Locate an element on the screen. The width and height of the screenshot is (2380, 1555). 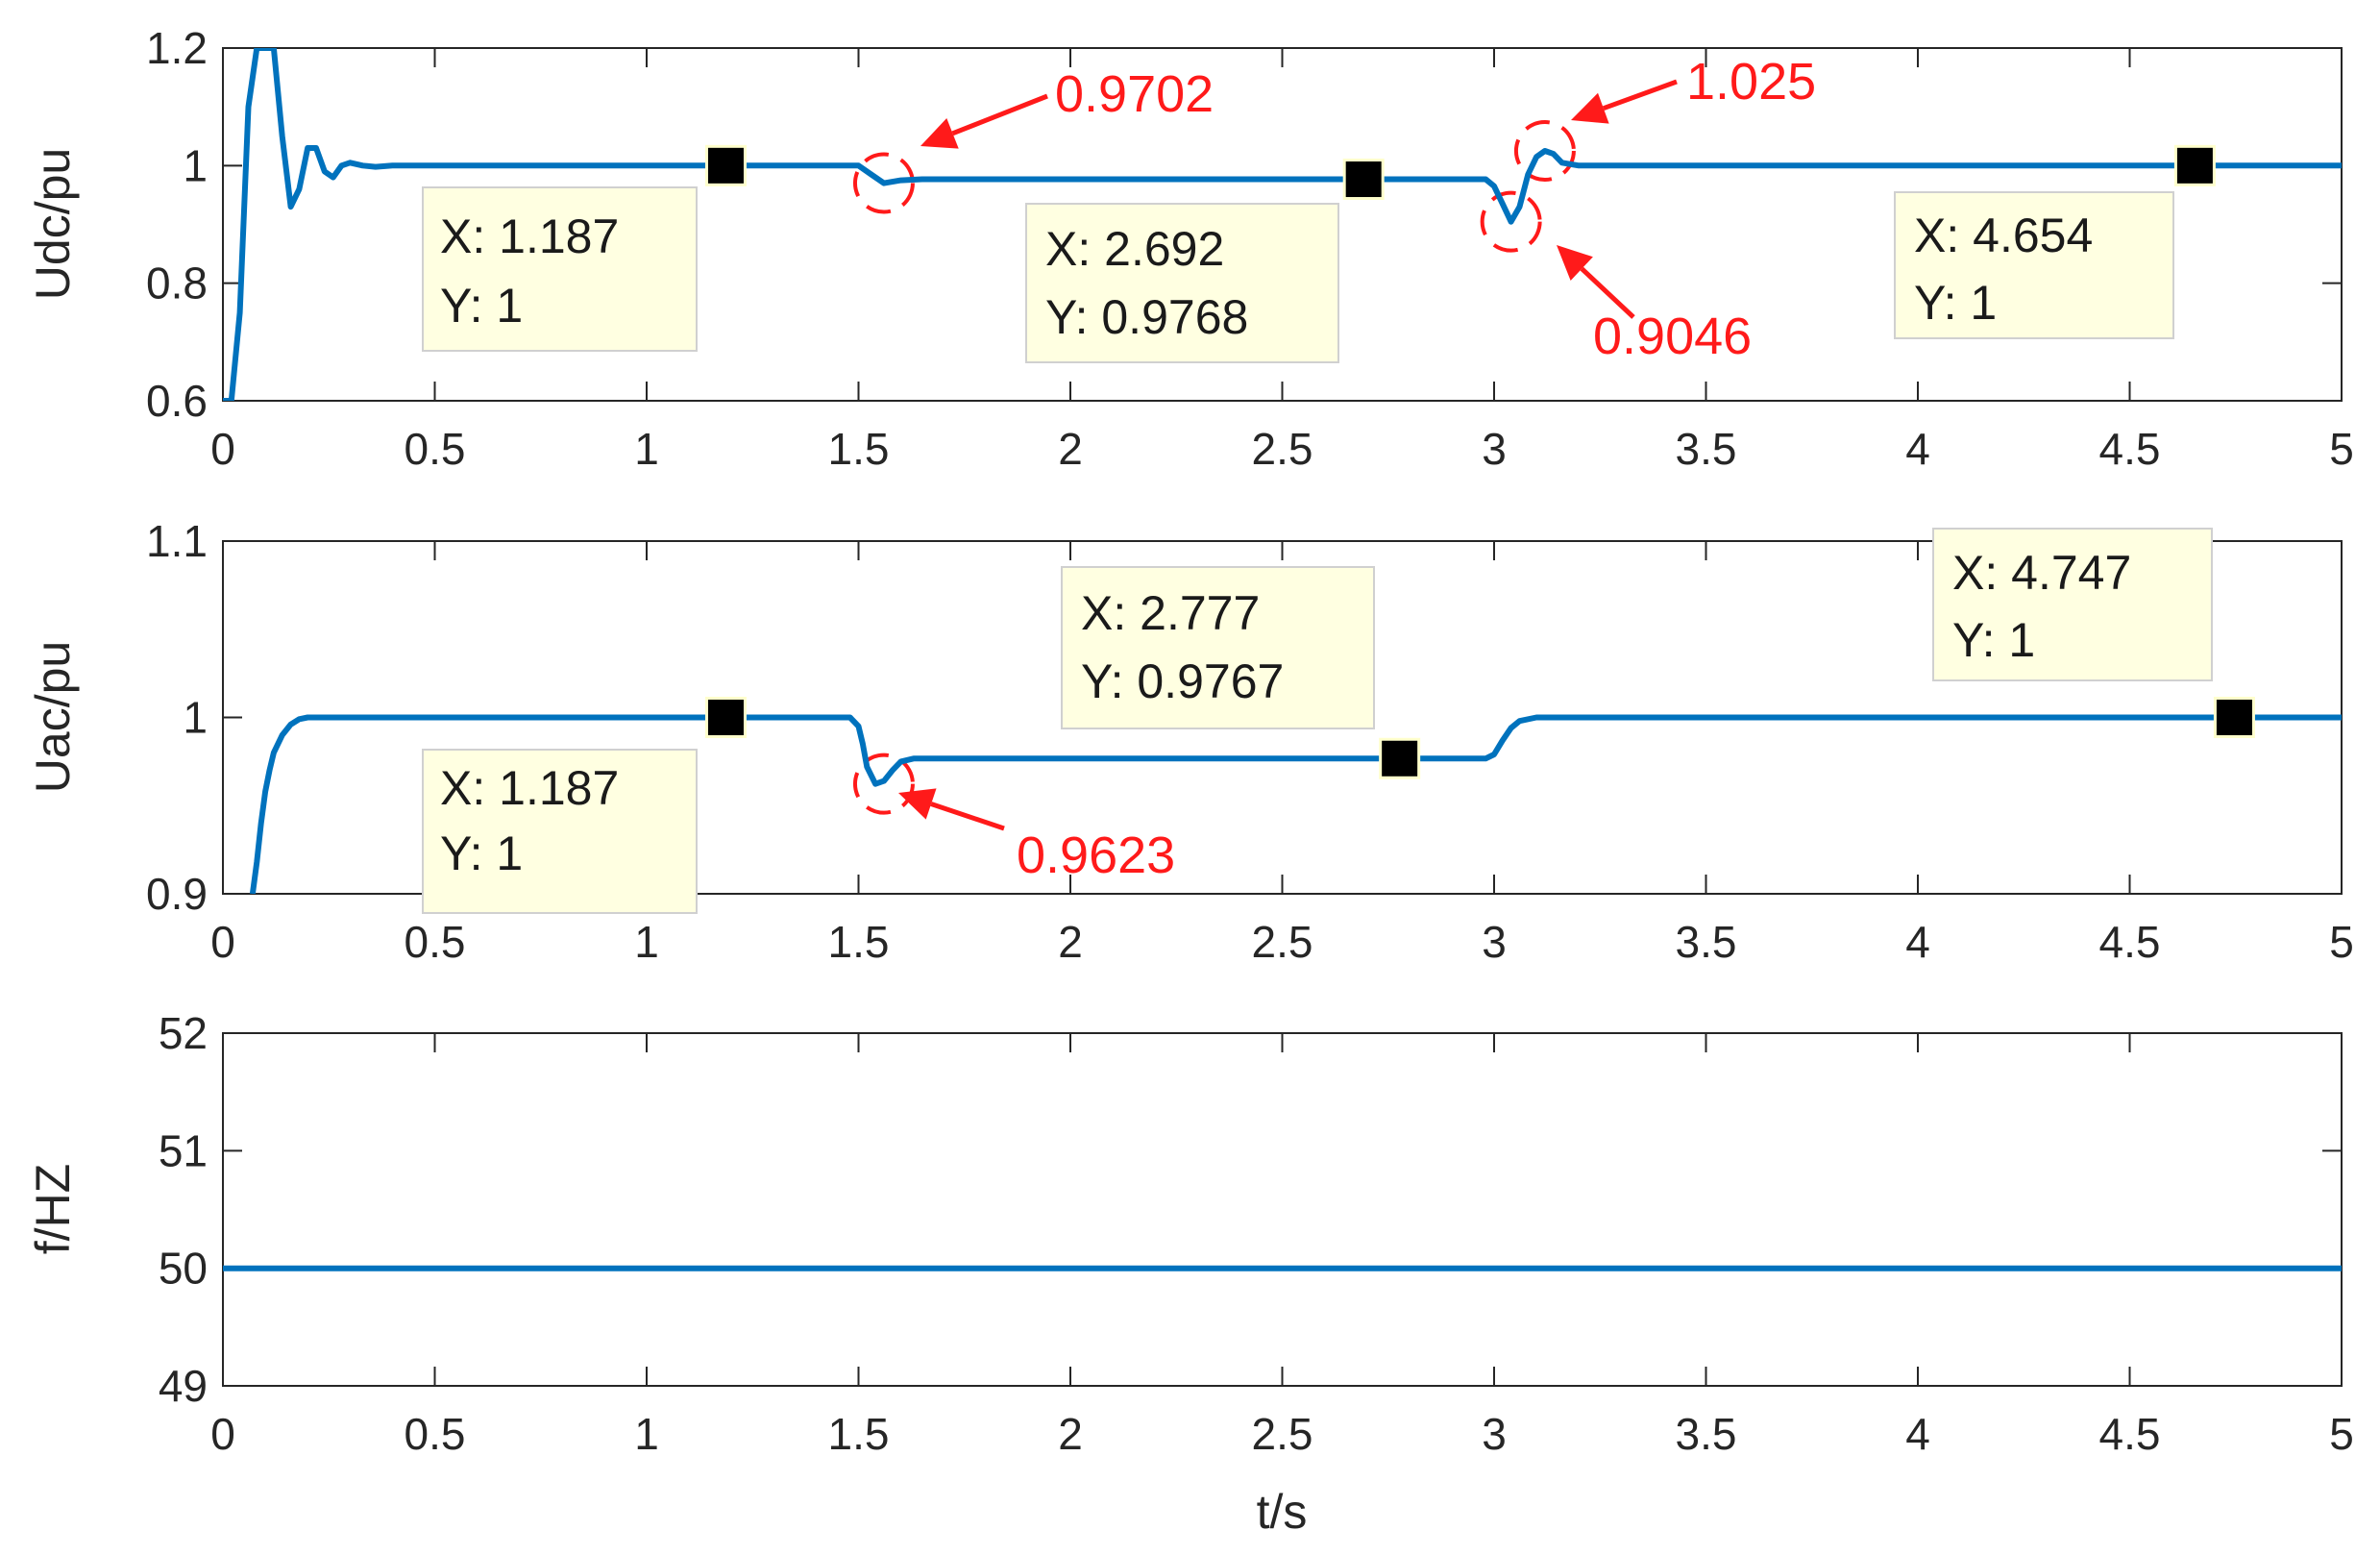
freq-x-axis-label: t/s is located at coordinates (1282, 1512).